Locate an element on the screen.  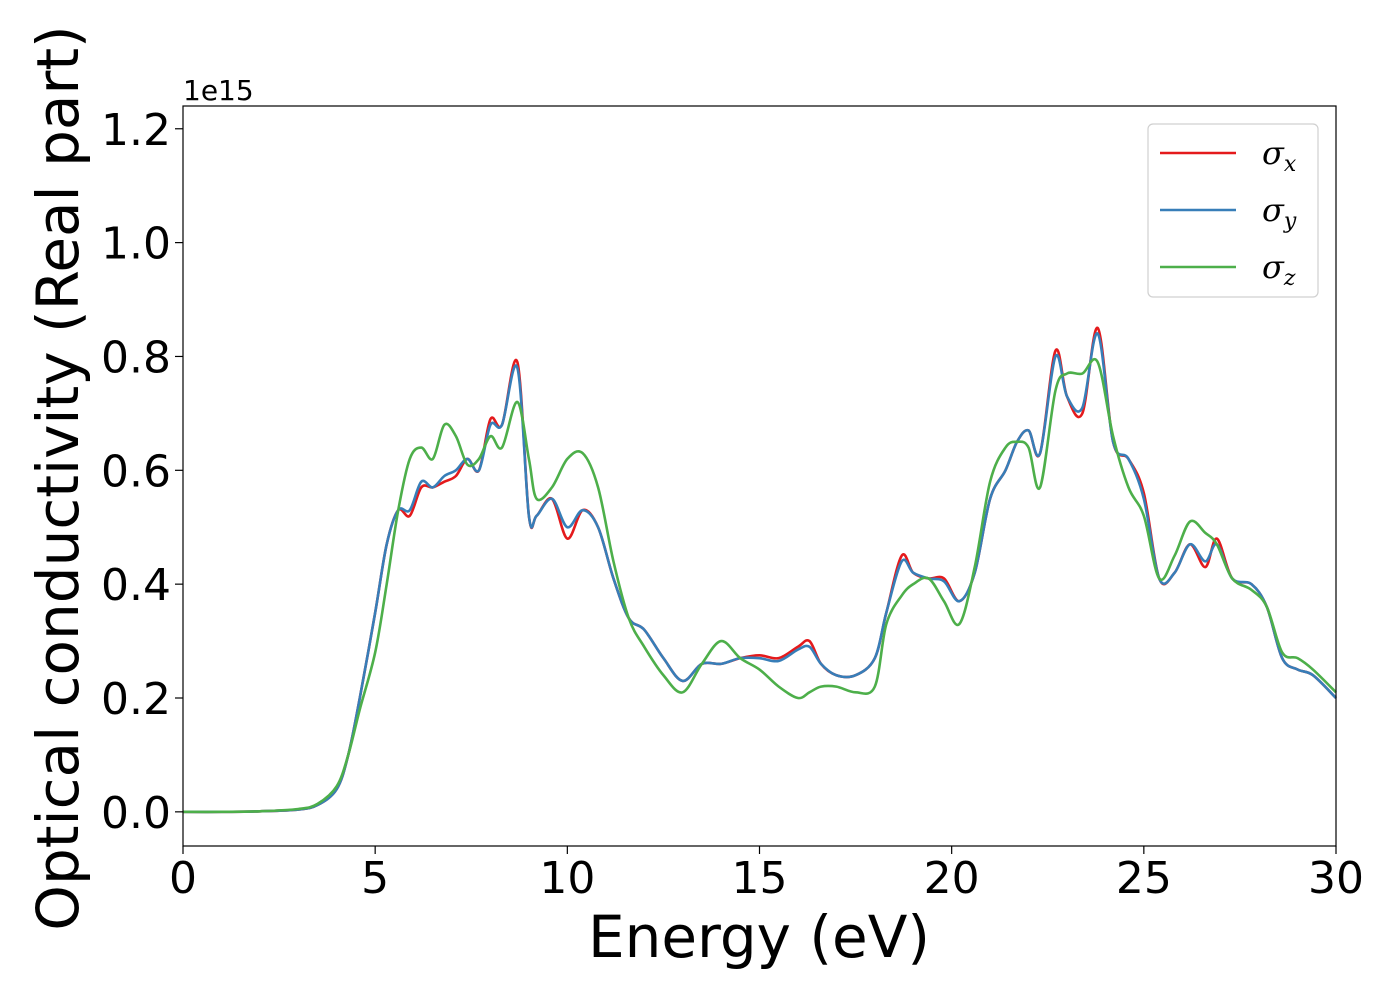
legend-label: σy is located at coordinates (1279, 212).